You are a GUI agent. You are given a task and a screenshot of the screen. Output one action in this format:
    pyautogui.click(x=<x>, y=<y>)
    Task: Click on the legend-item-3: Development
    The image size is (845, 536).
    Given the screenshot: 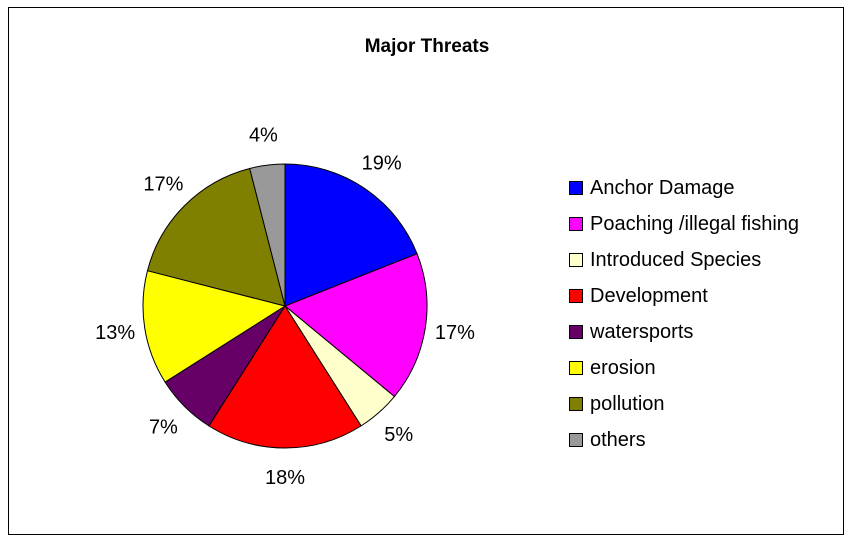 What is the action you would take?
    pyautogui.click(x=684, y=296)
    